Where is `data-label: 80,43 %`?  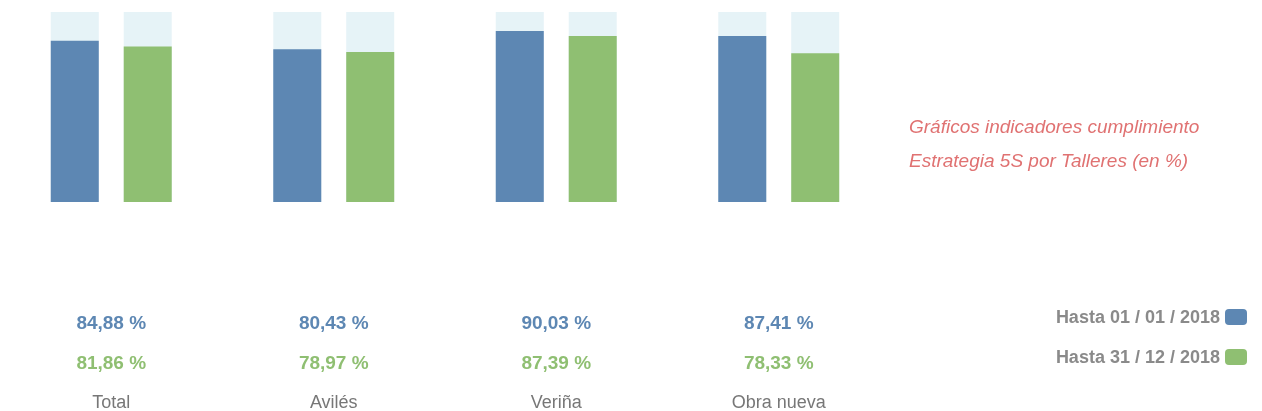
data-label: 80,43 % is located at coordinates (333, 322).